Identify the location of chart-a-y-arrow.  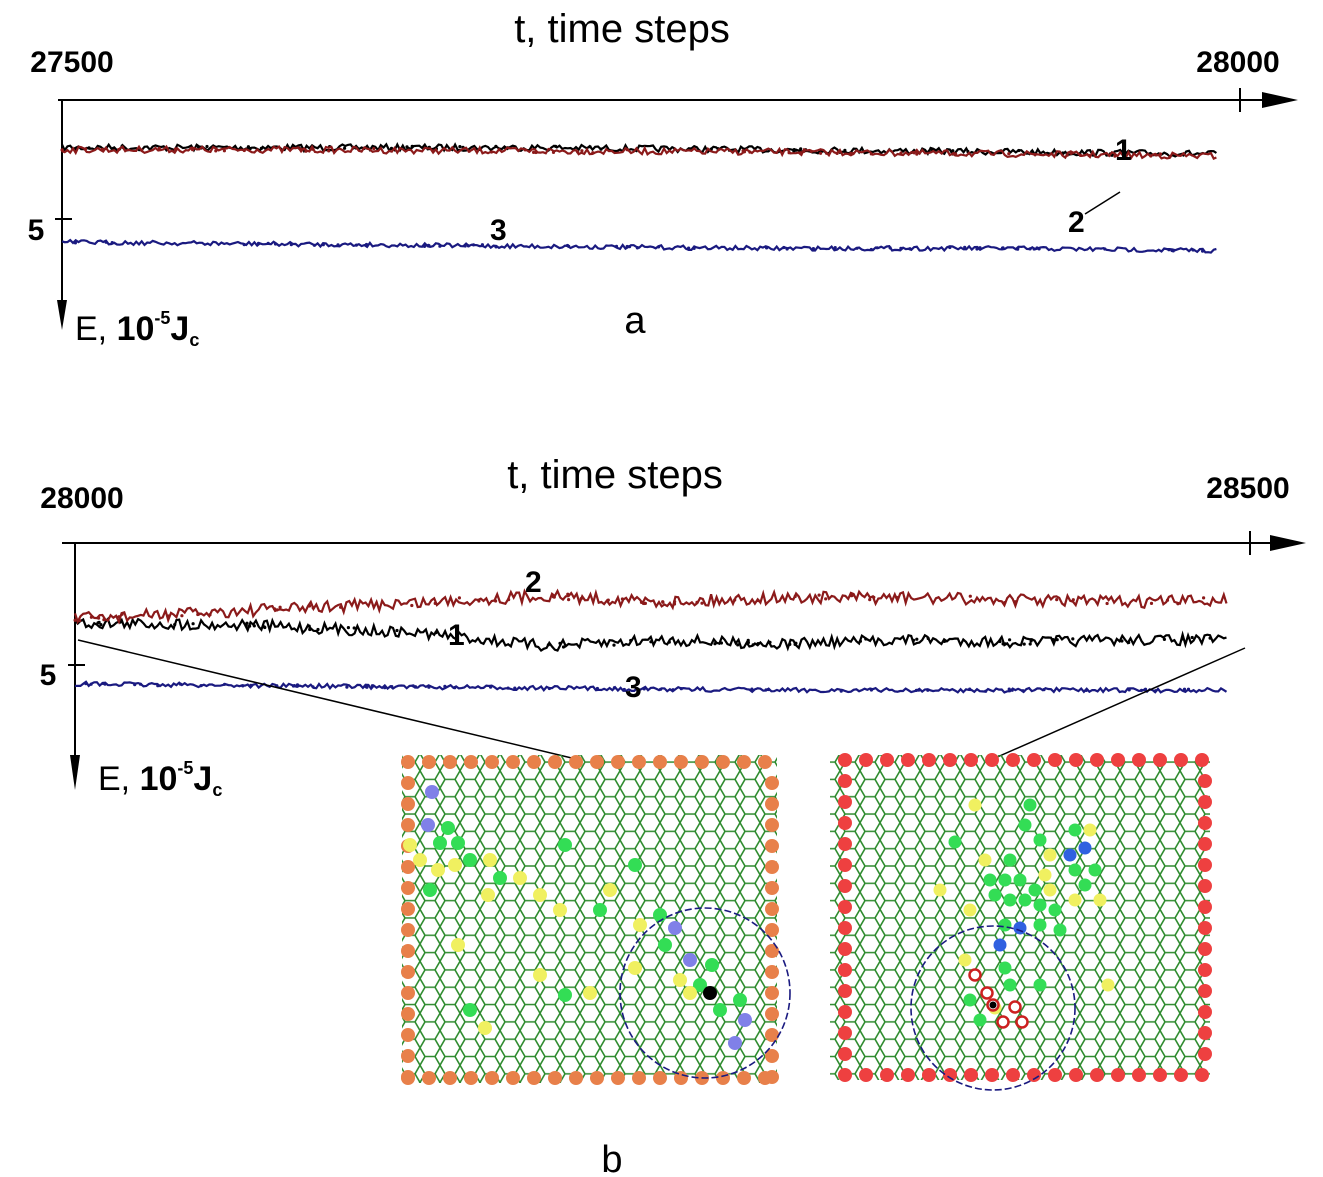
(62, 315).